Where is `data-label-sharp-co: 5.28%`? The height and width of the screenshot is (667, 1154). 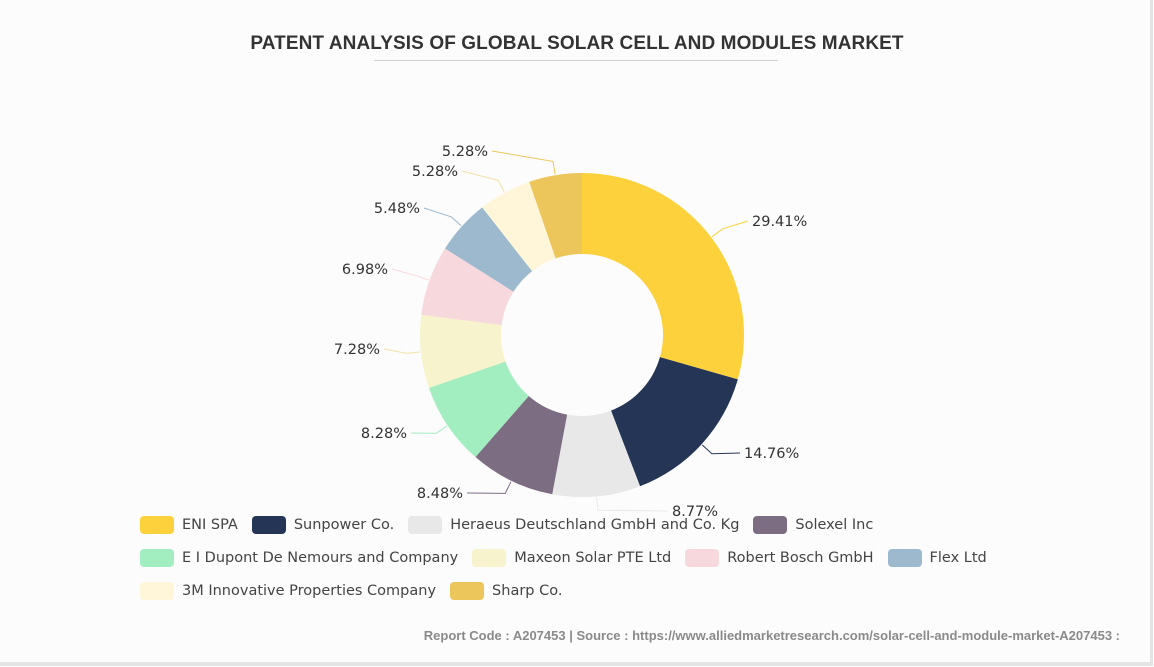
data-label-sharp-co: 5.28% is located at coordinates (465, 152).